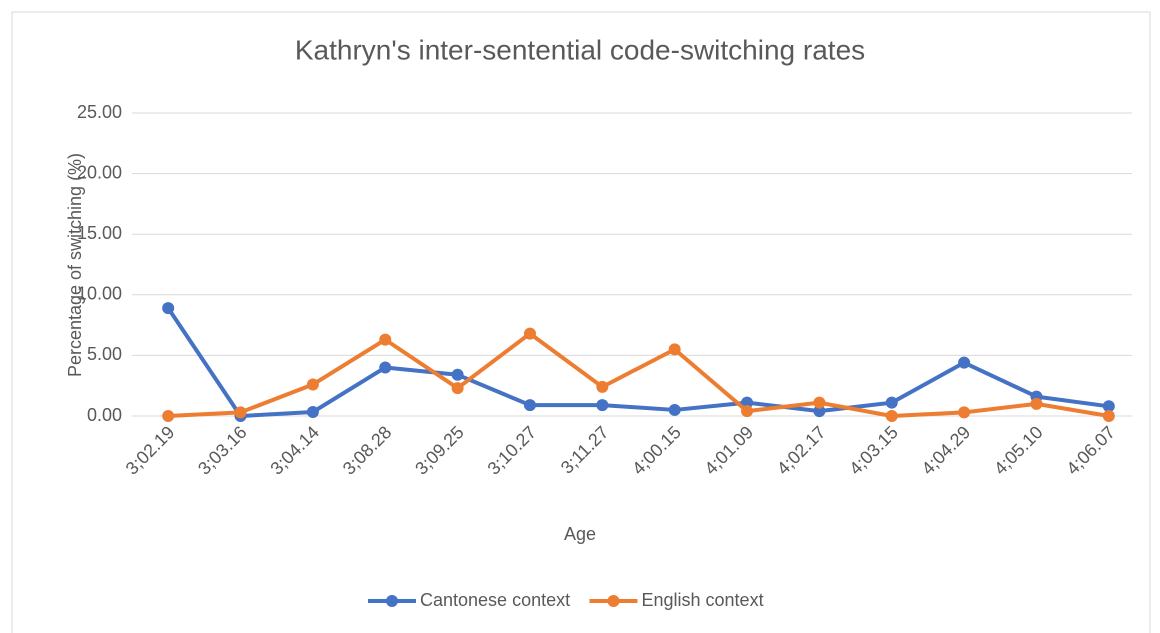 The width and height of the screenshot is (1160, 633). What do you see at coordinates (99, 294) in the screenshot?
I see `y-tick-label: 10.00` at bounding box center [99, 294].